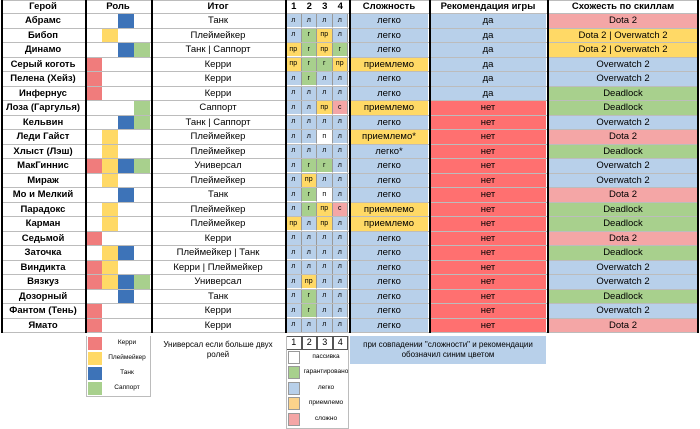  Describe the element at coordinates (118, 6) in the screenshot. I see `header-role: Роль` at that location.